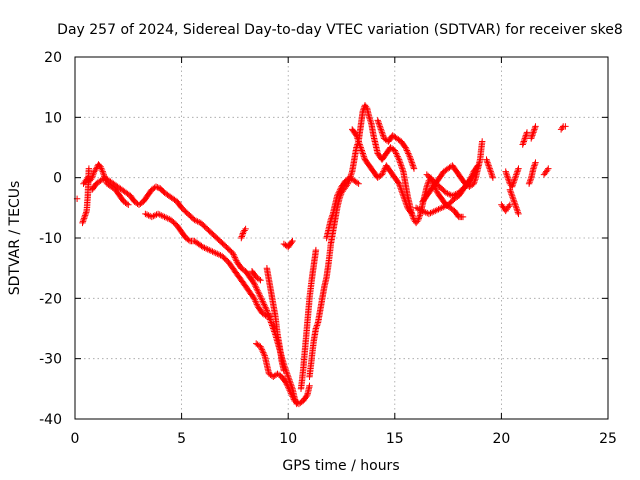 The width and height of the screenshot is (640, 480). Describe the element at coordinates (50, 239) in the screenshot. I see `y-tick-labels: -40 -30 -20 -10 0 10 20` at that location.